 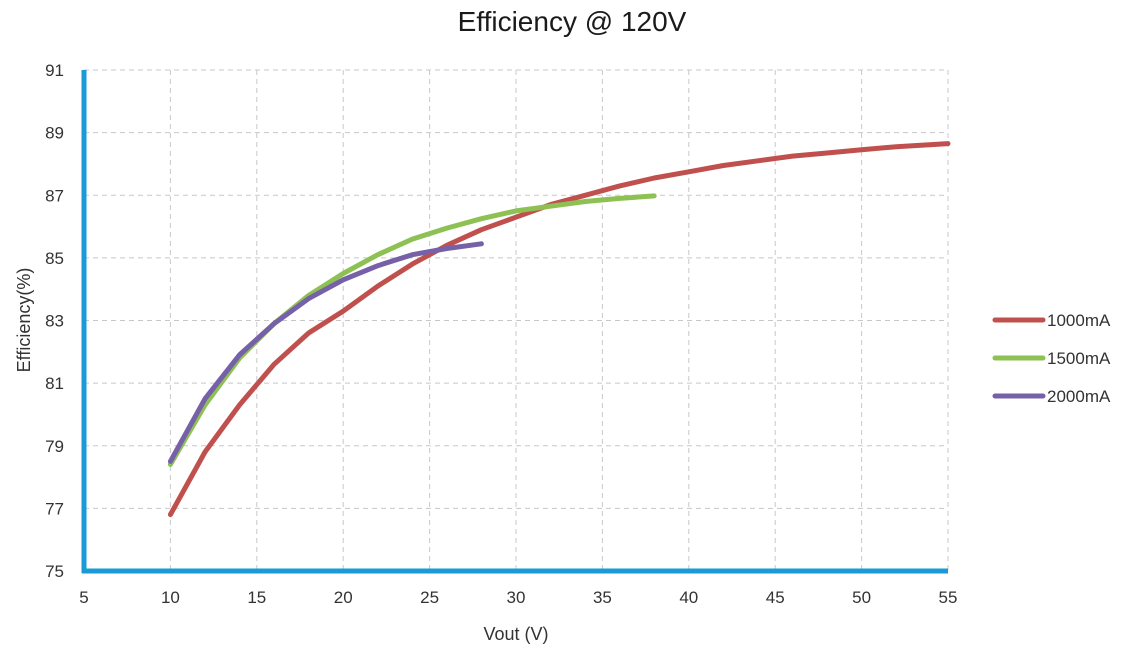 I want to click on x-tick-label: 55, so click(x=948, y=597).